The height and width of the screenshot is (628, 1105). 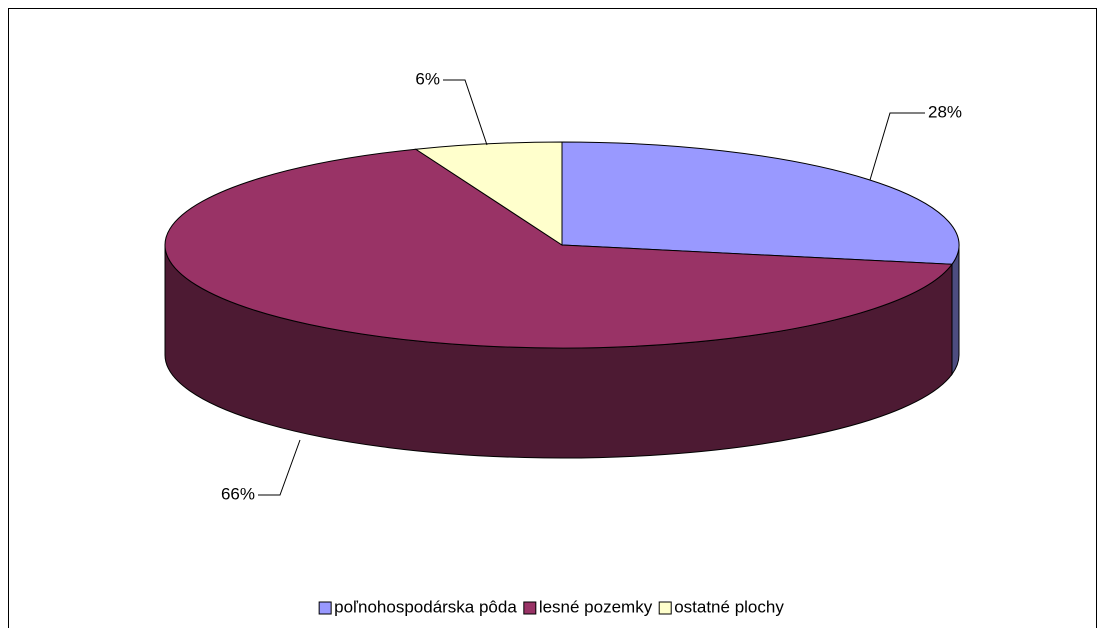 What do you see at coordinates (427, 78) in the screenshot?
I see `data-label: 6%` at bounding box center [427, 78].